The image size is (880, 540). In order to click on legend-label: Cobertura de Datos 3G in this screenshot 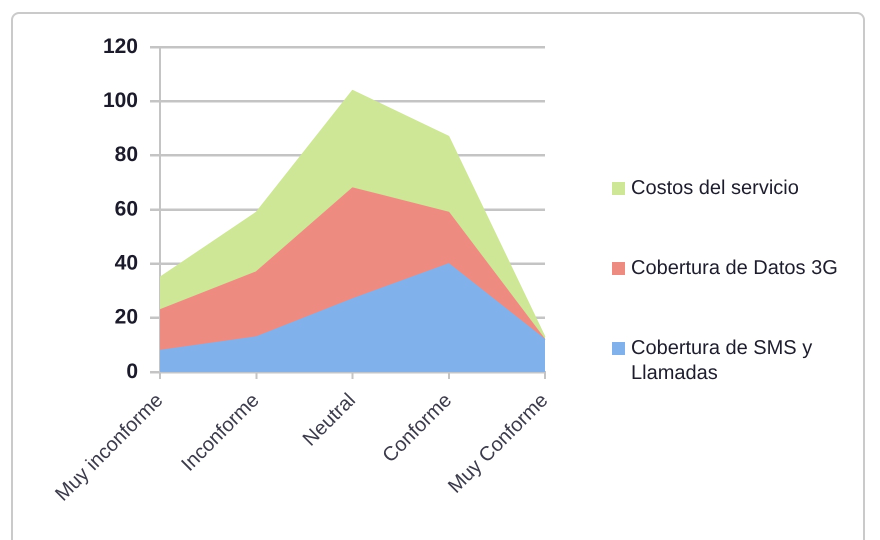, I will do `click(735, 268)`.